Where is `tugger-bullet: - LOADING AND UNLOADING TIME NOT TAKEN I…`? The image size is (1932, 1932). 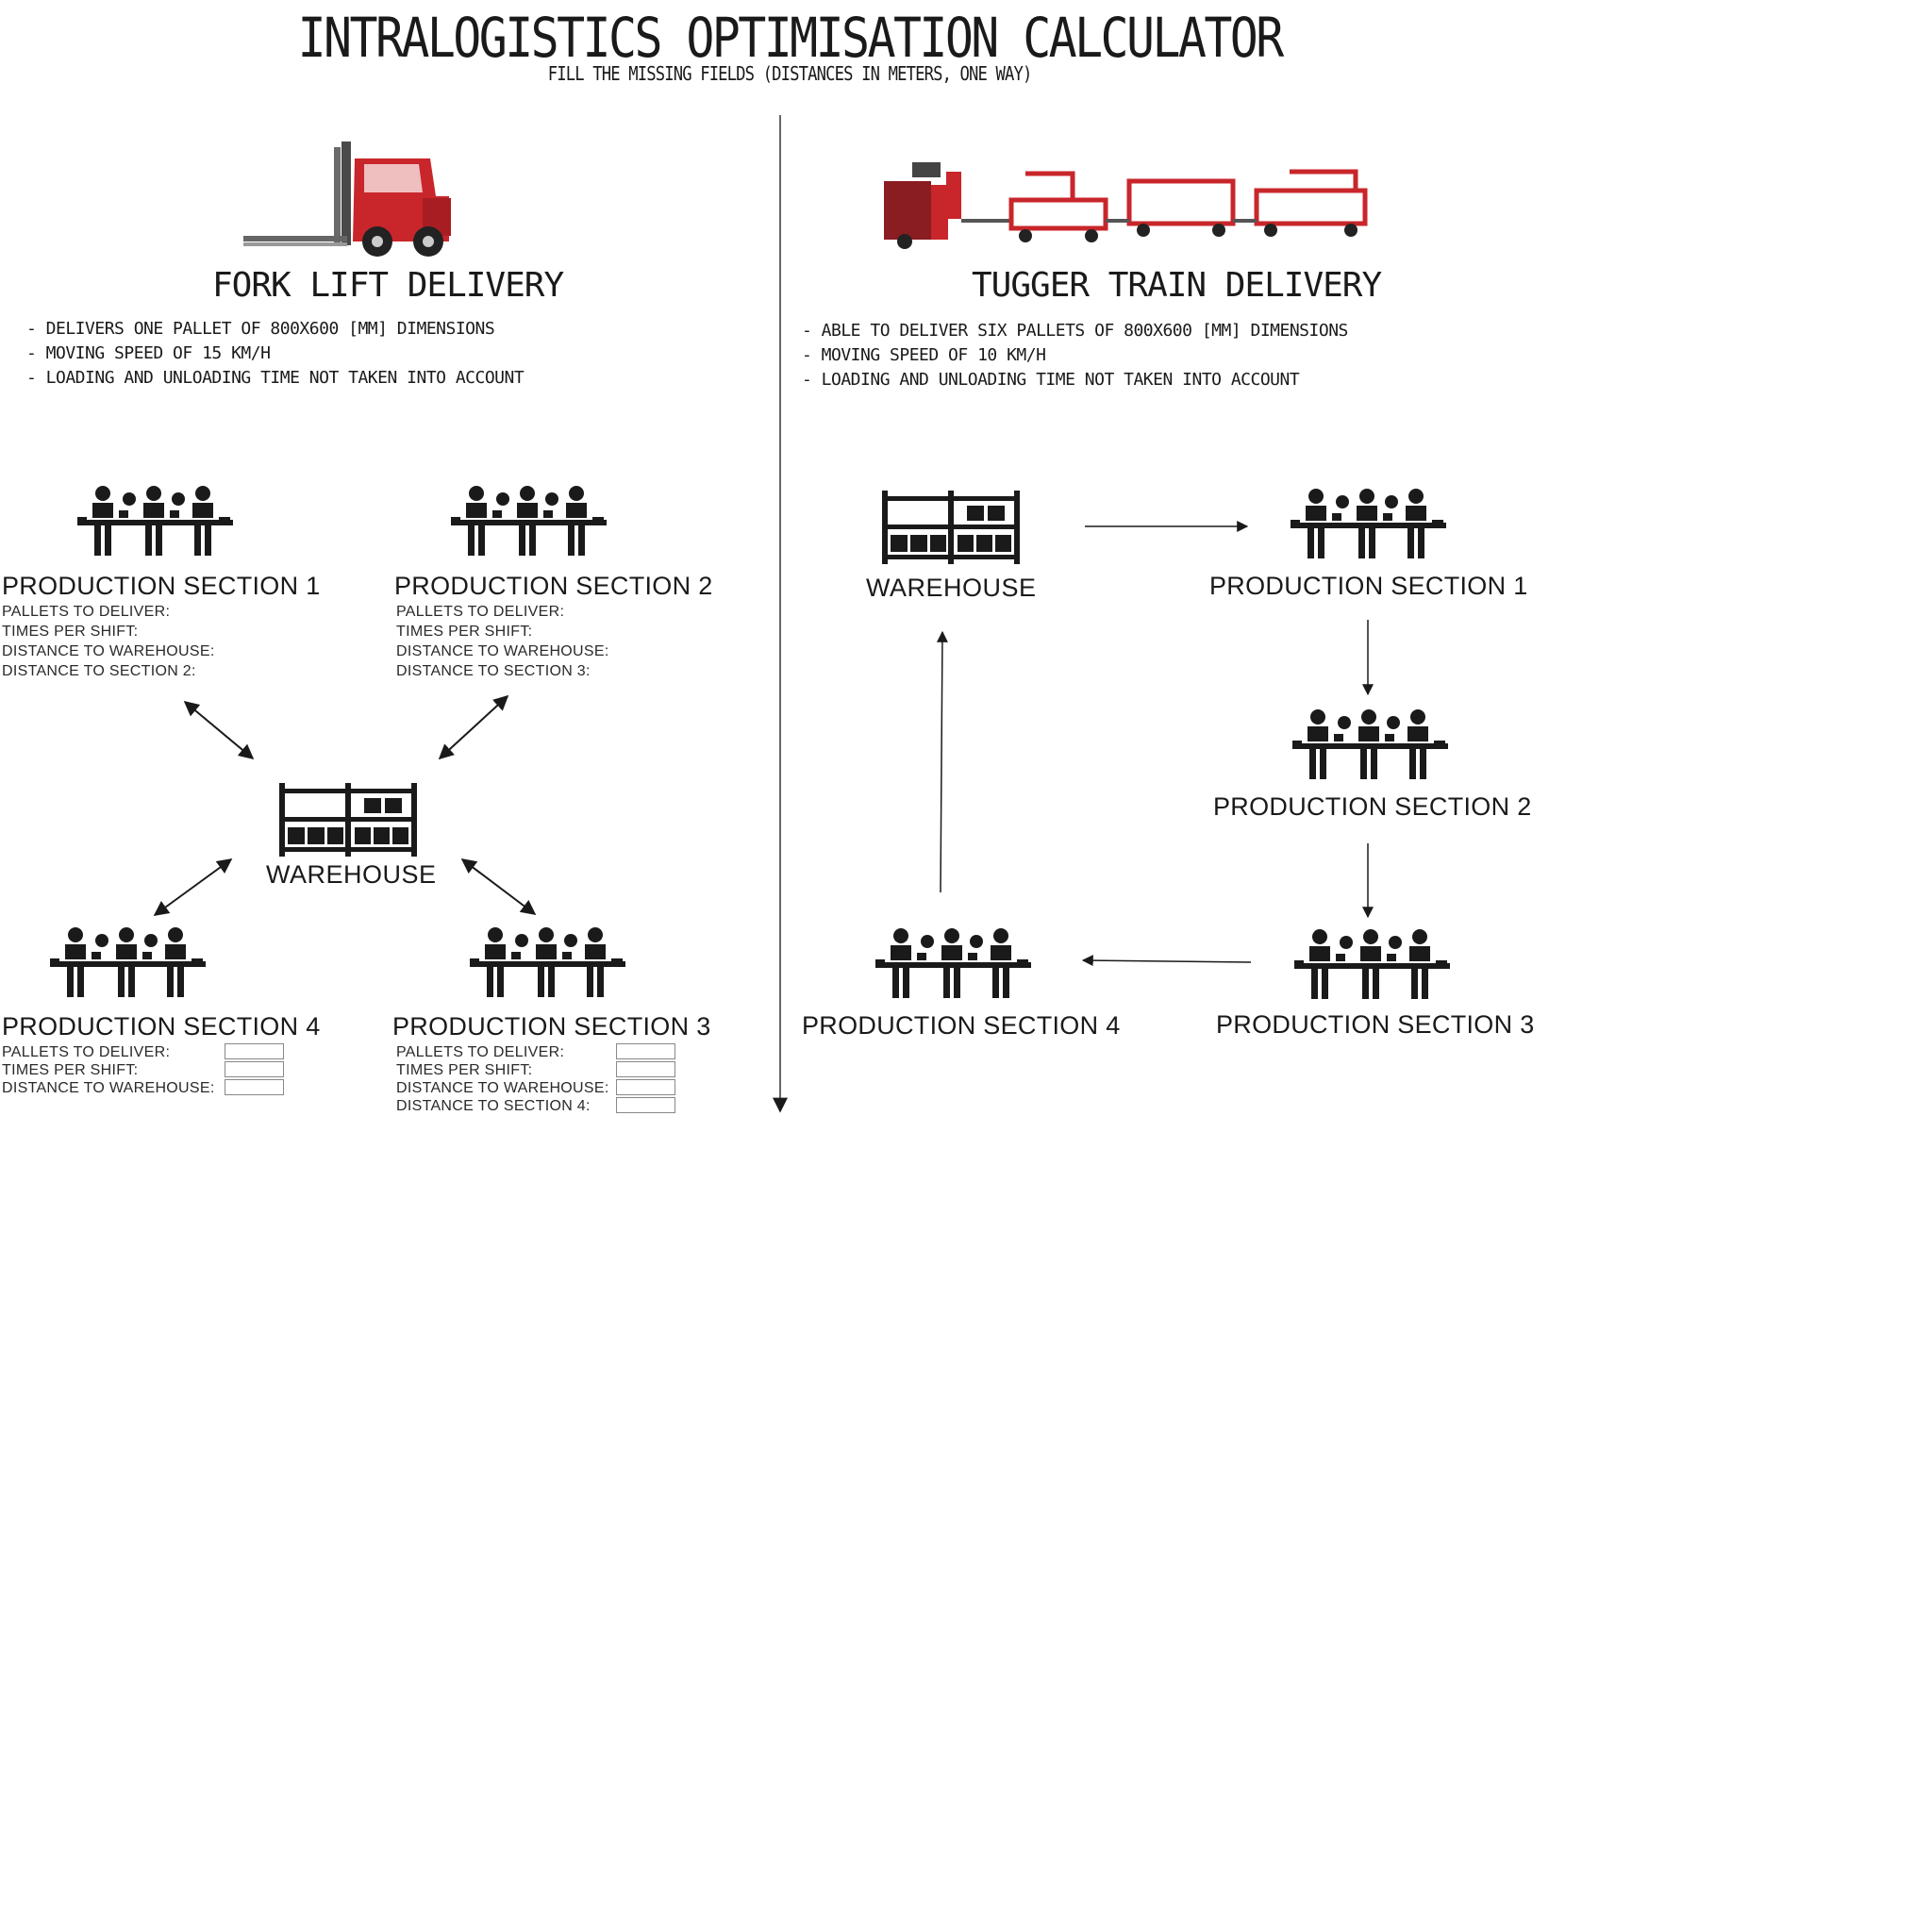 tugger-bullet: - LOADING AND UNLOADING TIME NOT TAKEN I… is located at coordinates (1051, 380).